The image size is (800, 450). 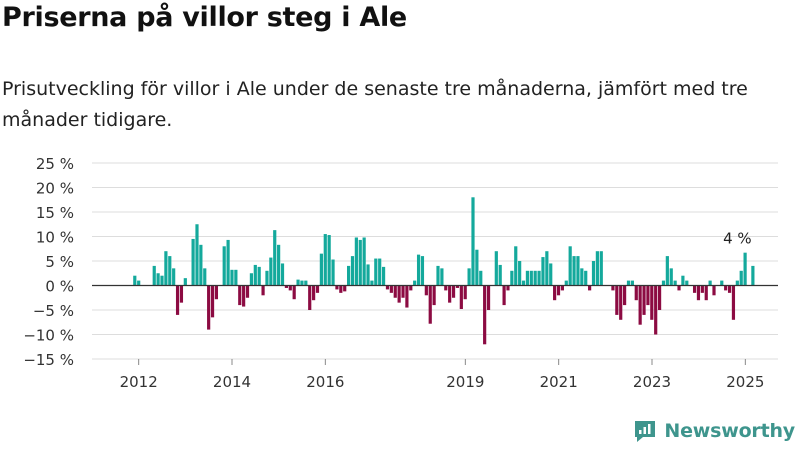 What do you see at coordinates (59, 262) in the screenshot?
I see `y-tick-label: 5 %` at bounding box center [59, 262].